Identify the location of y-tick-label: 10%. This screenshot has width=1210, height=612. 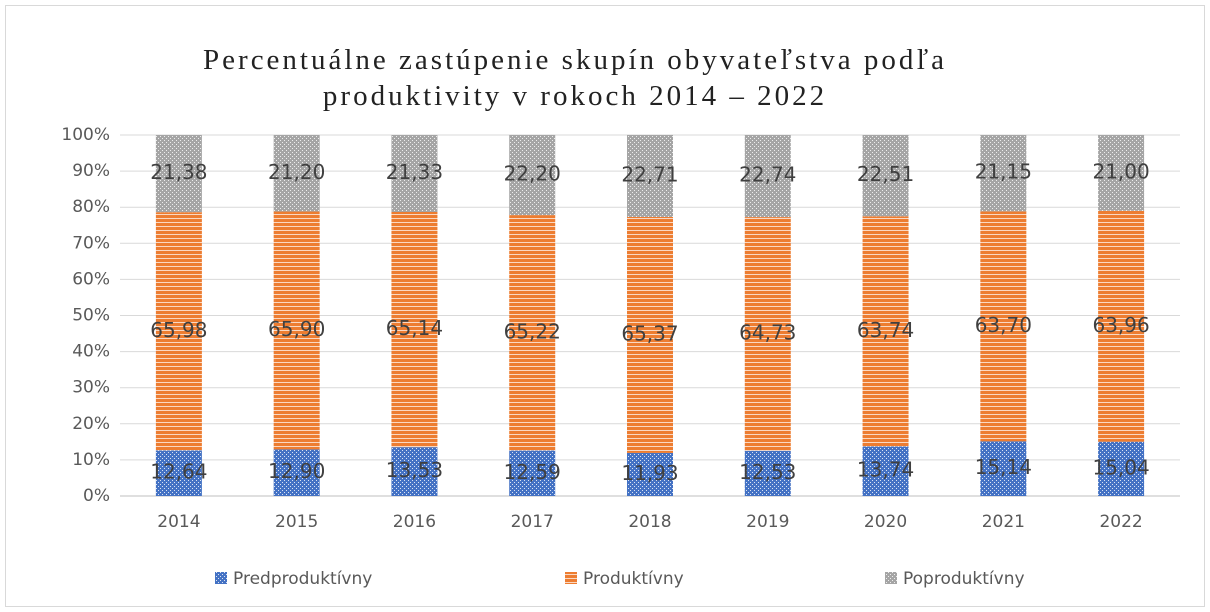
(91, 460).